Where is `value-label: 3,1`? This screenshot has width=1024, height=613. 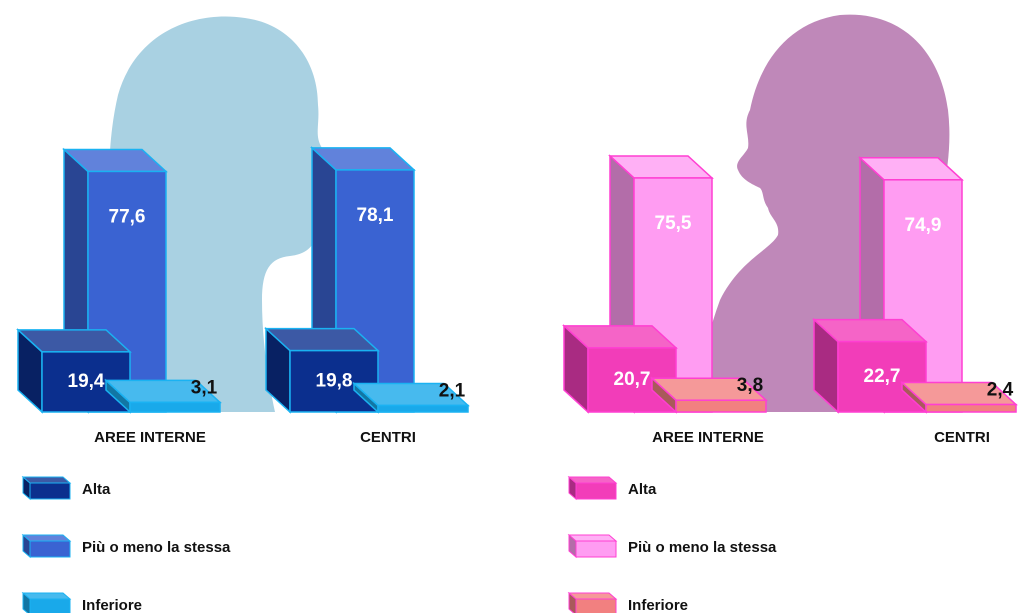 value-label: 3,1 is located at coordinates (204, 387).